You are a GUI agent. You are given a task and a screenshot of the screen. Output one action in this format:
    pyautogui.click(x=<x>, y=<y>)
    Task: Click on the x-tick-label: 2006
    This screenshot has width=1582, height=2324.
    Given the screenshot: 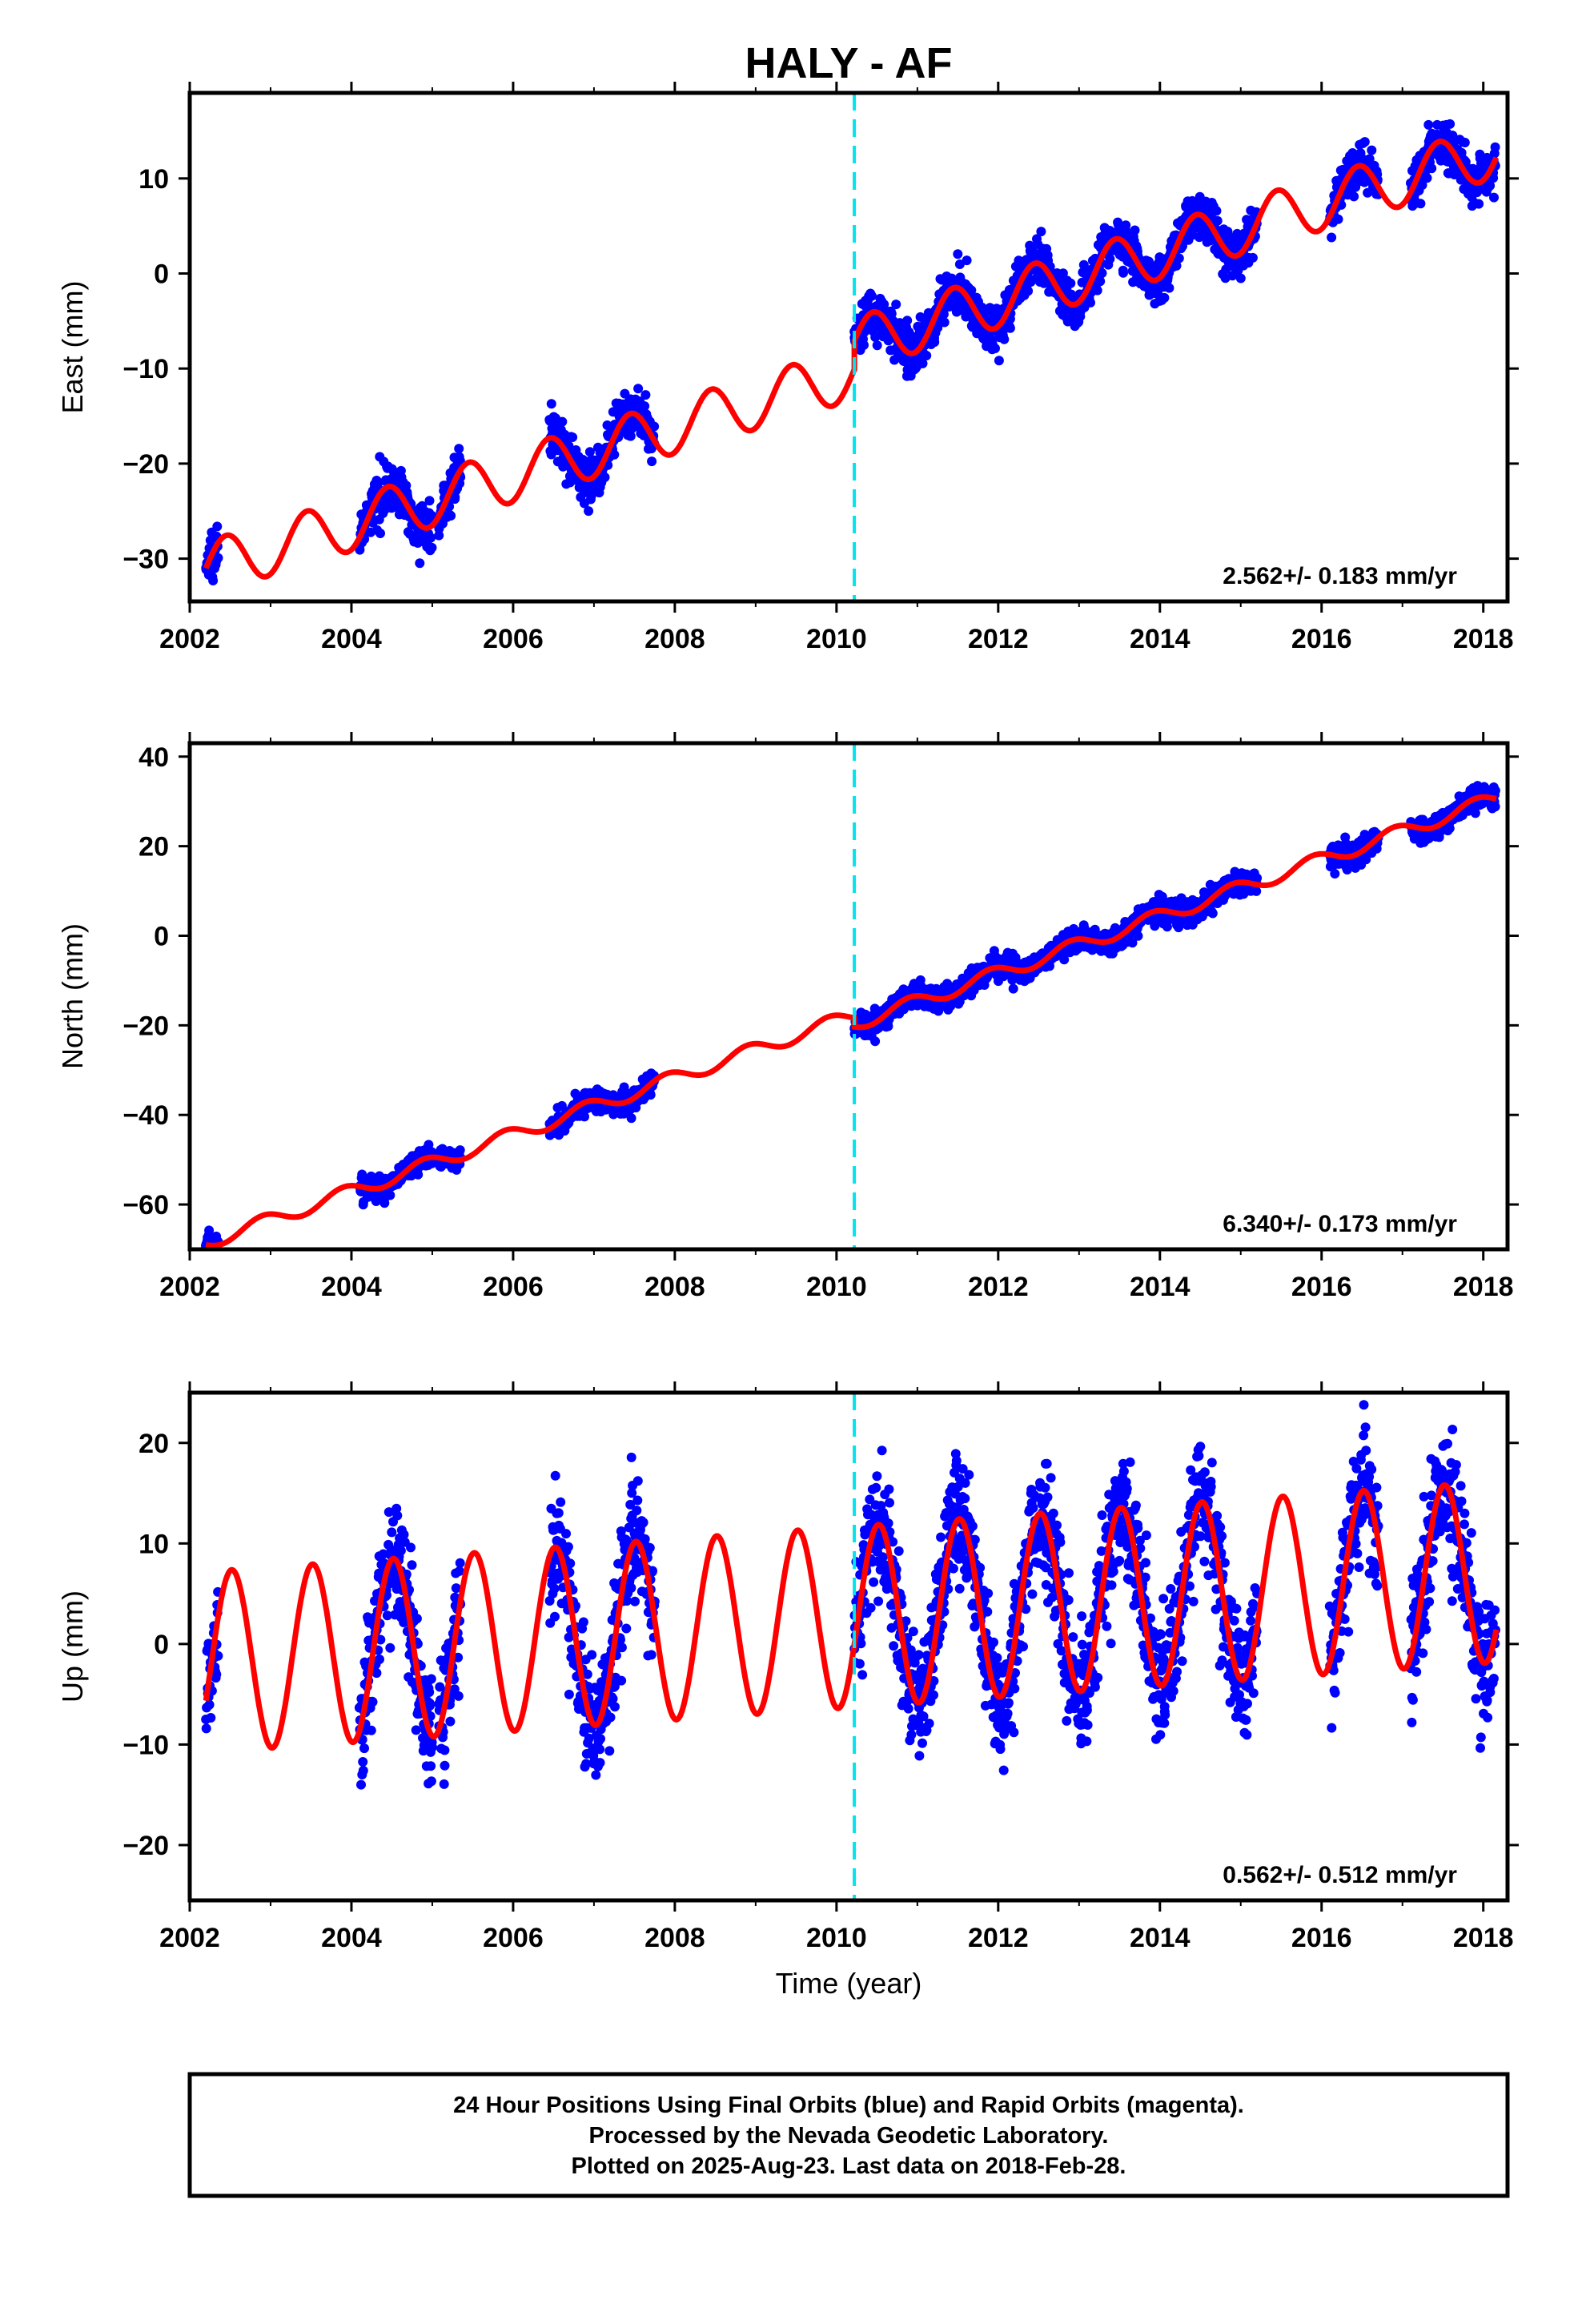 What is the action you would take?
    pyautogui.click(x=513, y=1287)
    